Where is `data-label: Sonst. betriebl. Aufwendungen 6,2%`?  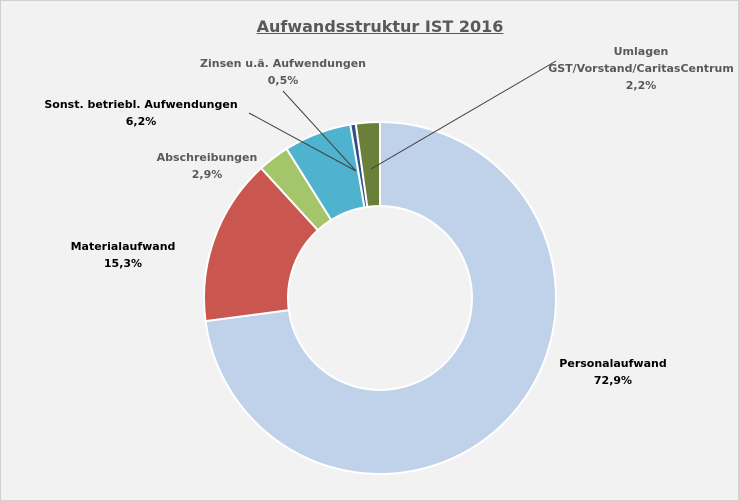 data-label: Sonst. betriebl. Aufwendungen 6,2% is located at coordinates (140, 113).